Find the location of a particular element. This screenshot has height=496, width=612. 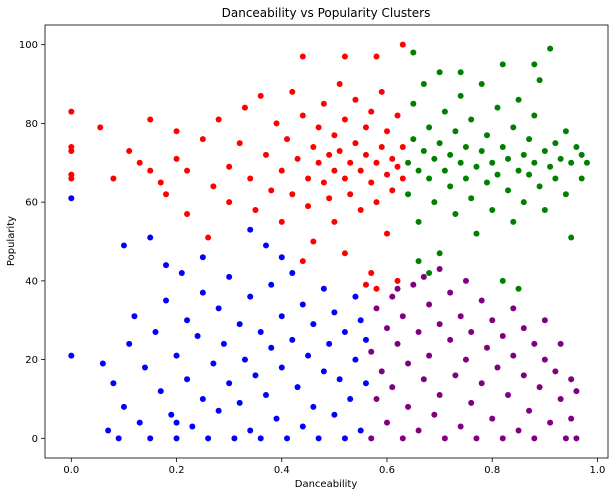

x-axis-label: Danceability is located at coordinates (326, 484).